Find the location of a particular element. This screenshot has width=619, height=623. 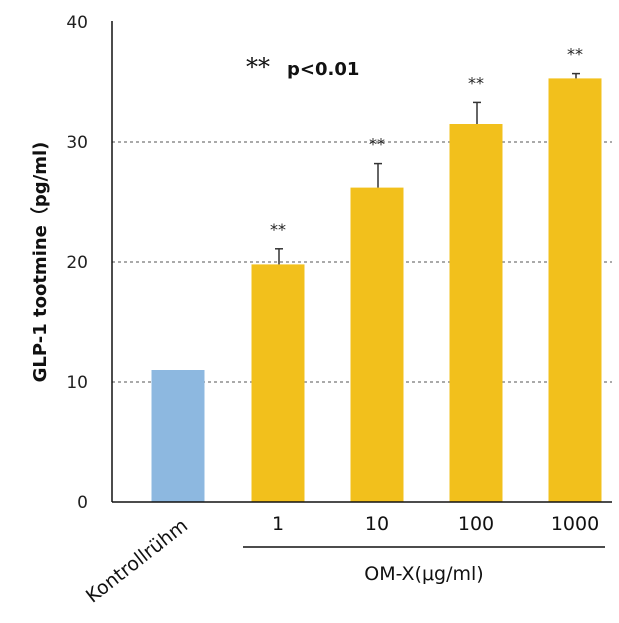

group-label: OM-X(μg/ml) is located at coordinates (423, 574).